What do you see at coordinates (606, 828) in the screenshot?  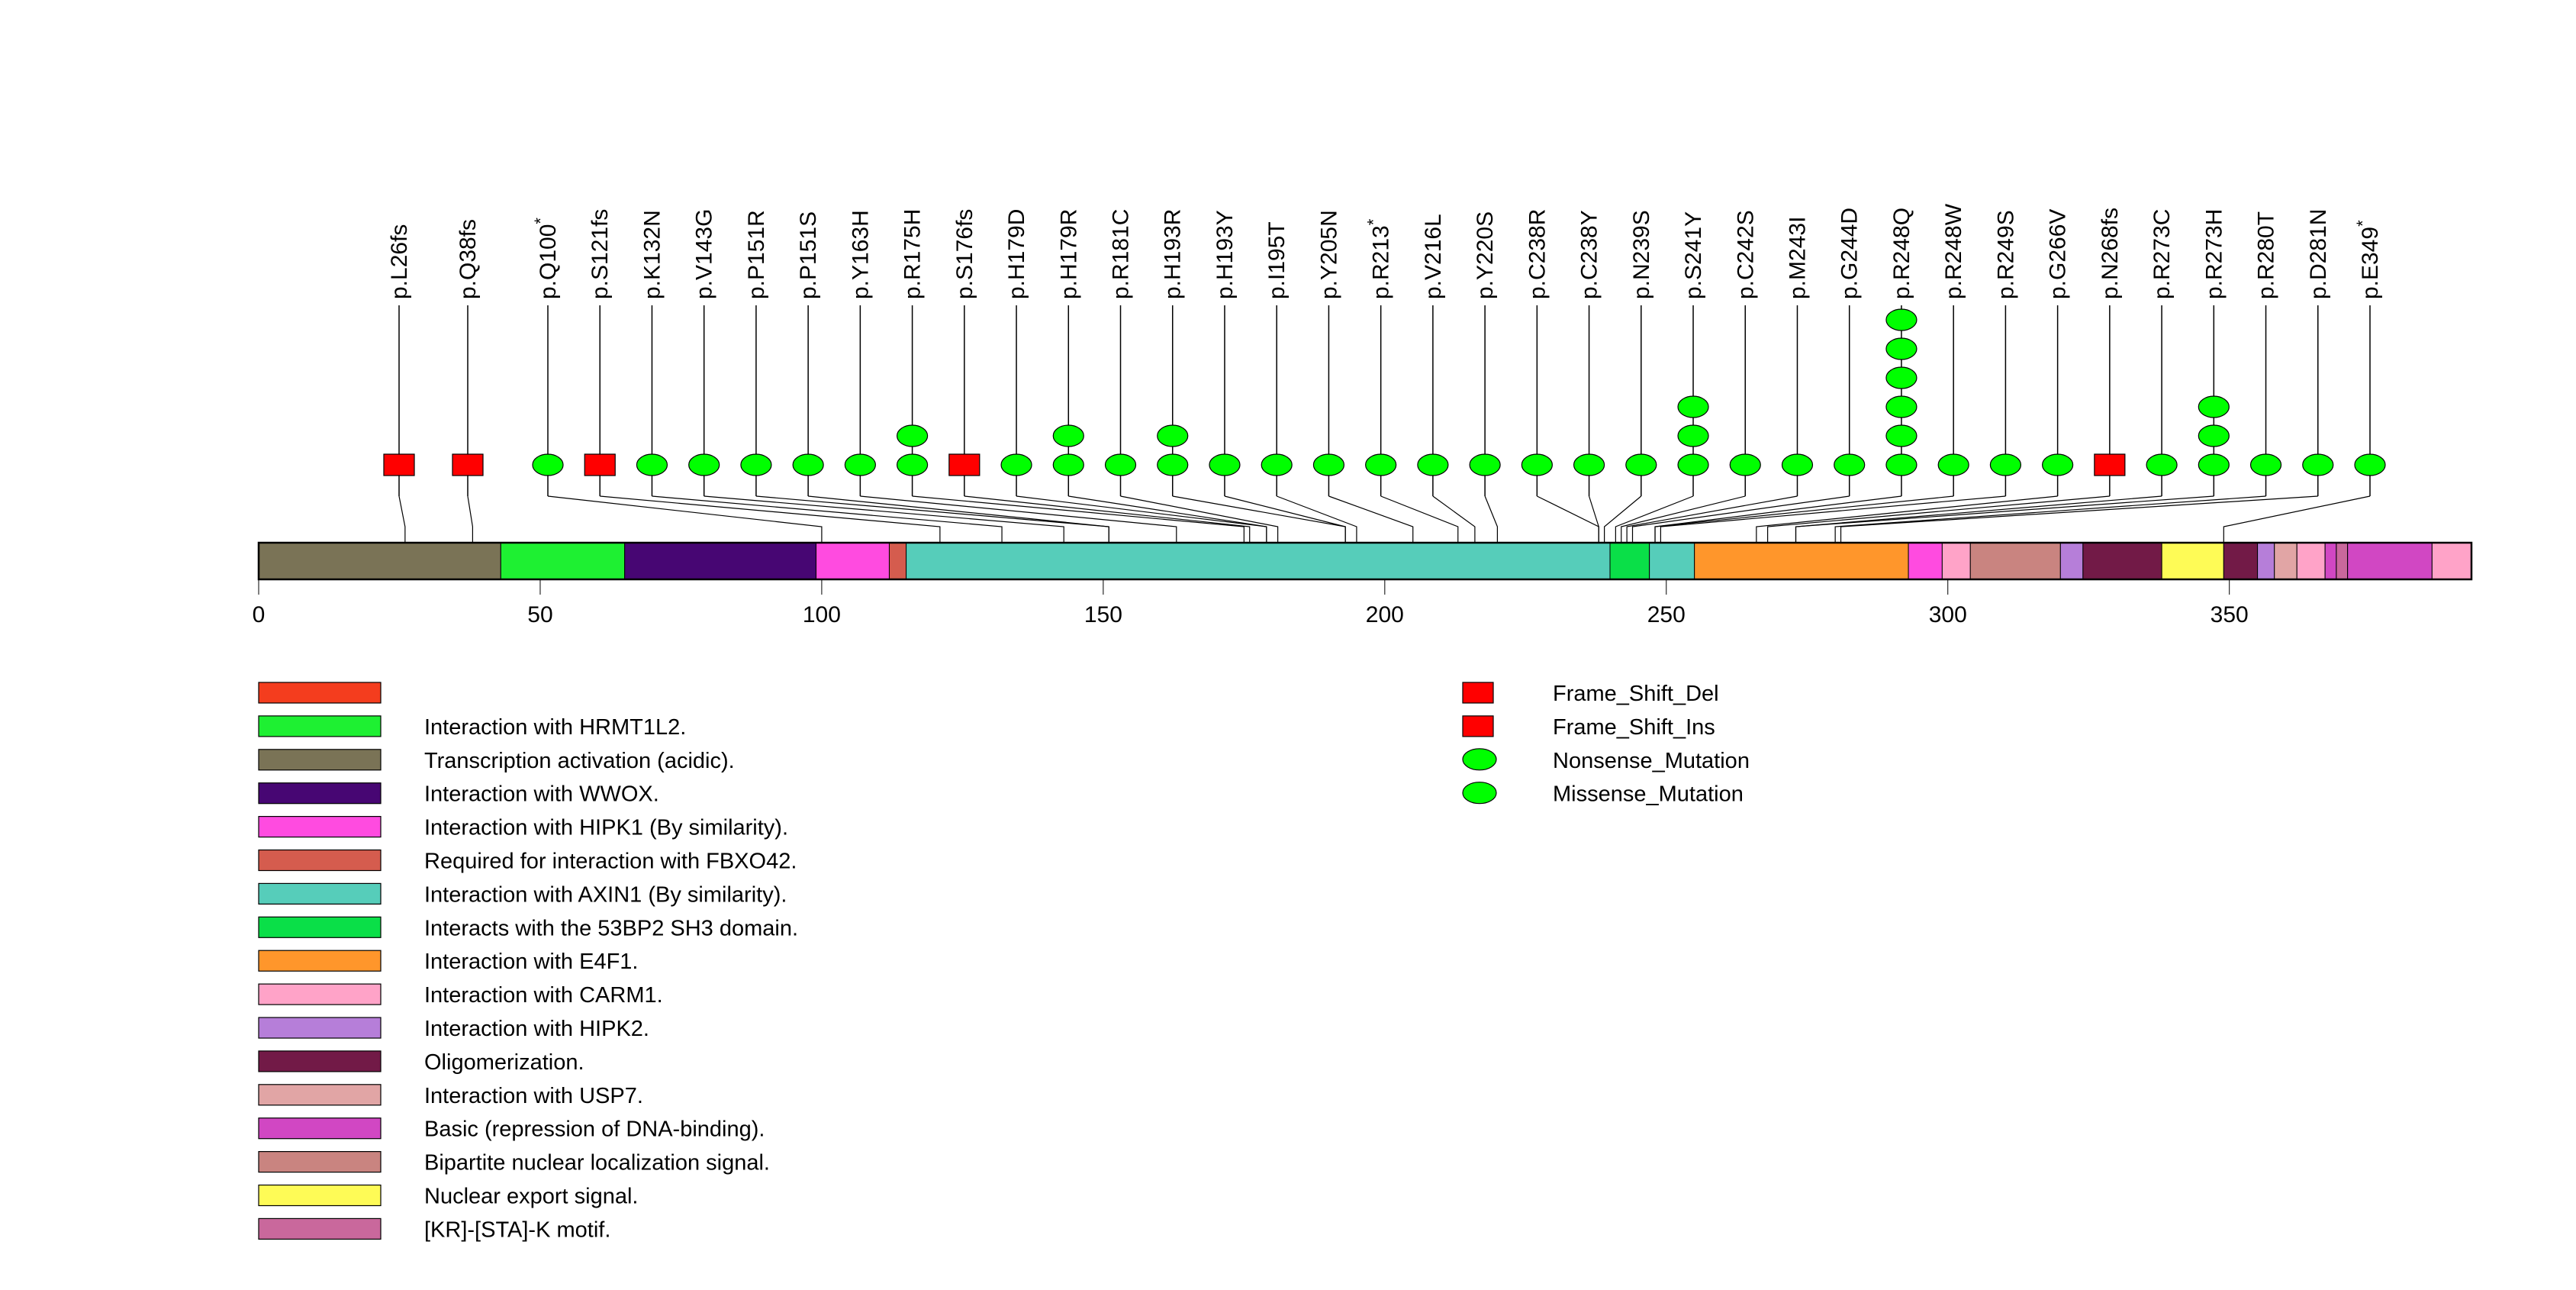 I see `legend-label: Interaction with HIPK1 (By similarity).` at bounding box center [606, 828].